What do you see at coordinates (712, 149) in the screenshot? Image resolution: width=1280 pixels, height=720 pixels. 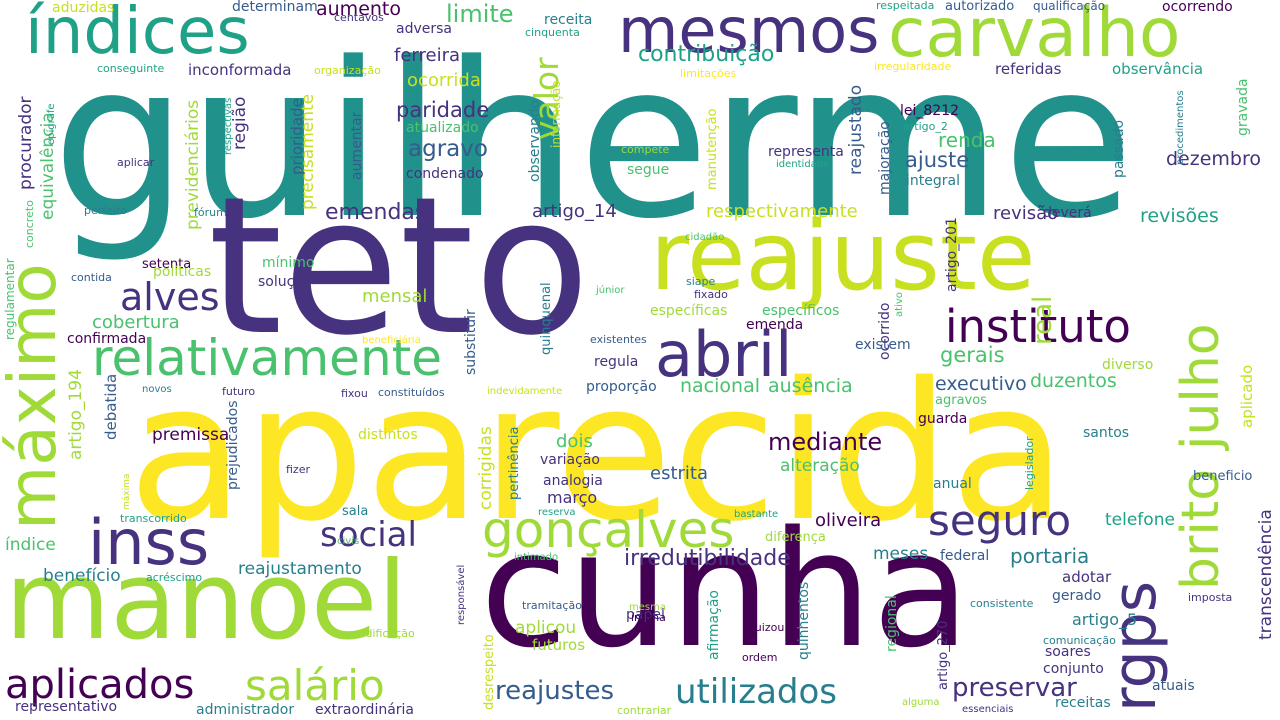 I see `word-manutencao: manutenção` at bounding box center [712, 149].